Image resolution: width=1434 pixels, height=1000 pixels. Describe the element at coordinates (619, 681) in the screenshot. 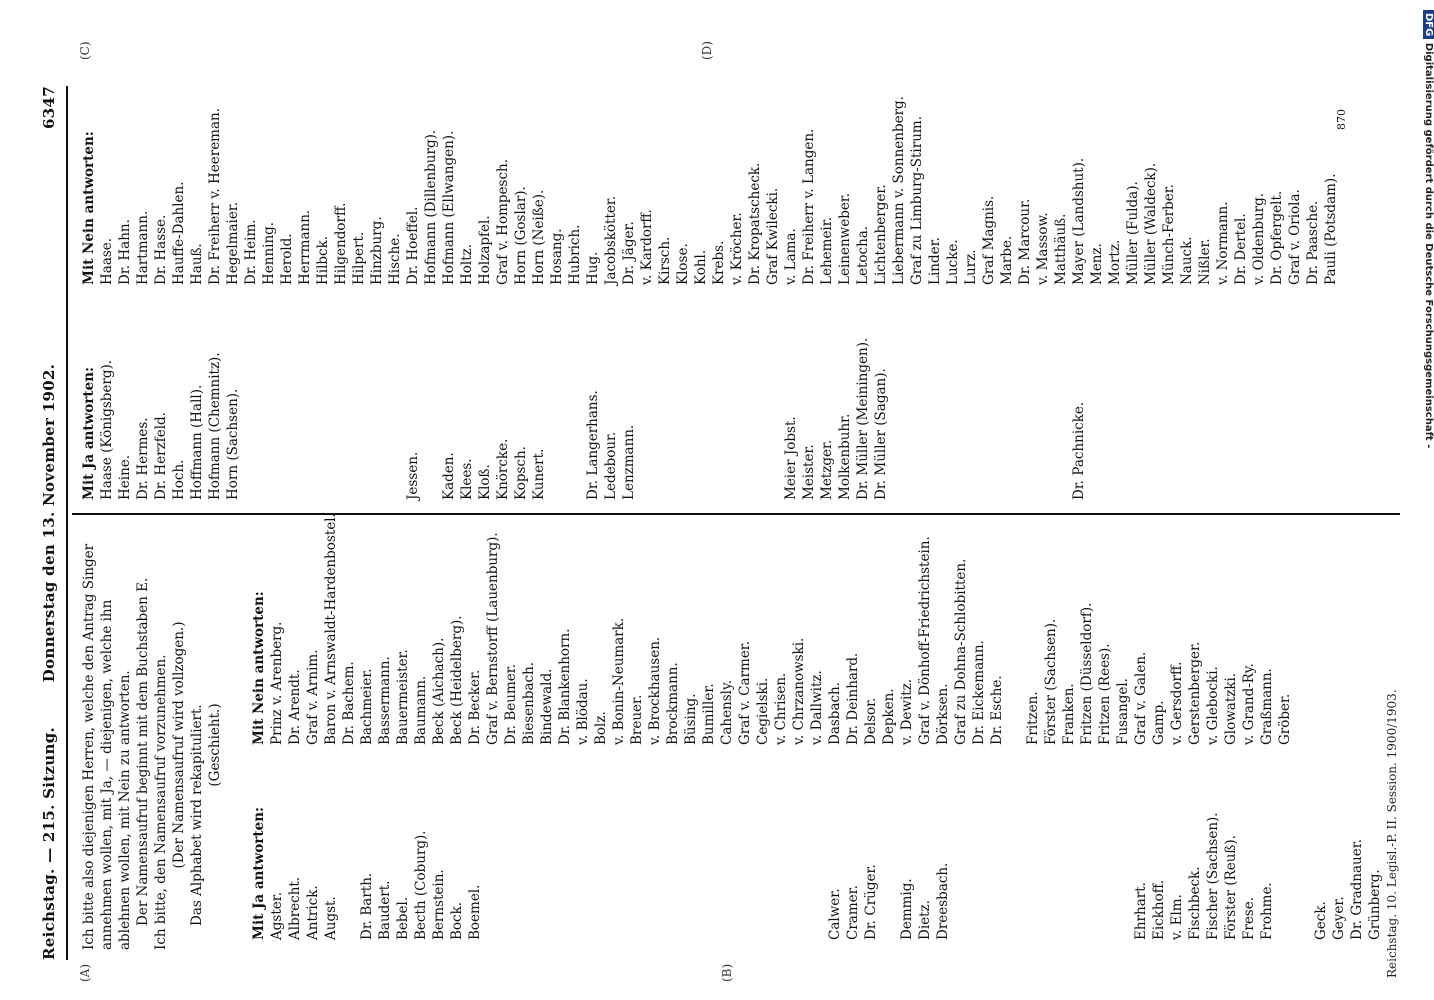

I see `member-name: v. Bonin-Neumark.` at that location.